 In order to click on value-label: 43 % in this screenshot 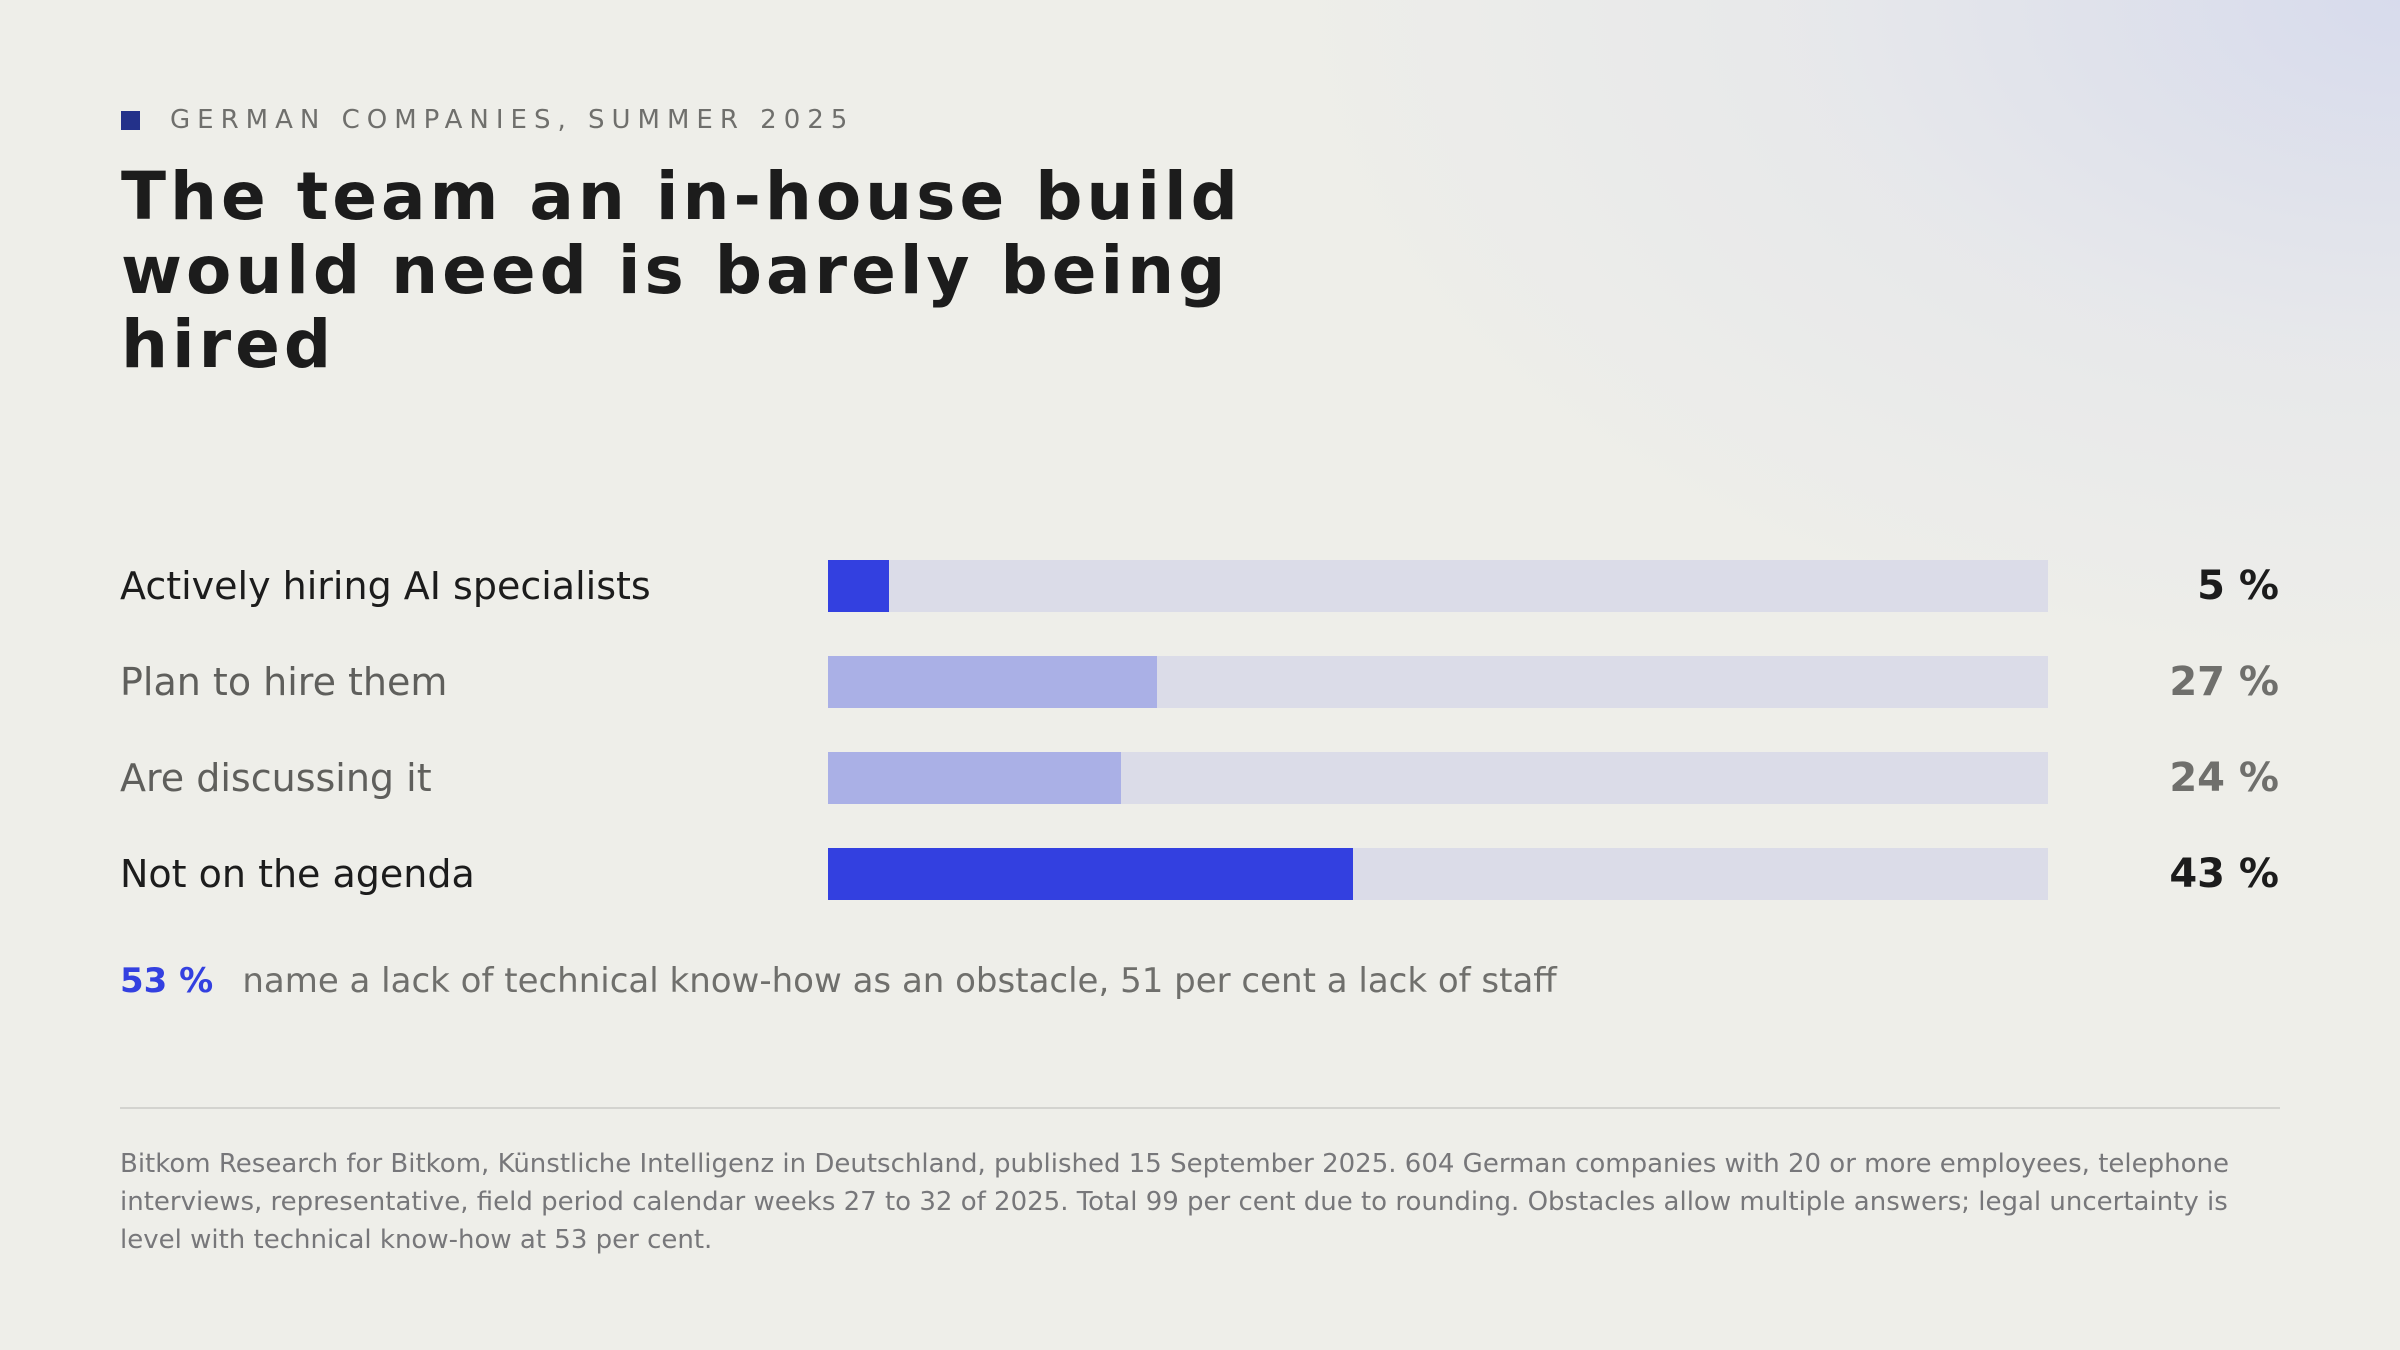, I will do `click(2224, 874)`.